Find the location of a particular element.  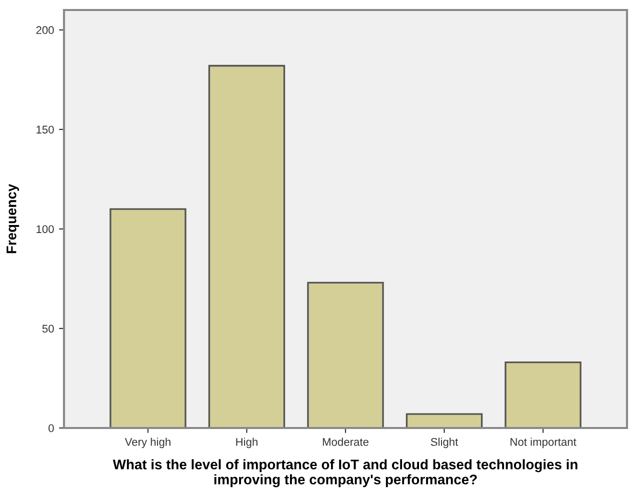

y-tick-label: 200 is located at coordinates (45, 30).